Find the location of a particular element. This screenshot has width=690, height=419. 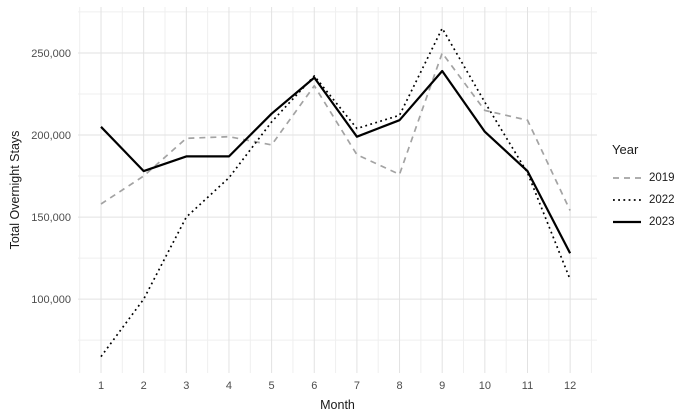

x-tick-label: 11 is located at coordinates (527, 386).